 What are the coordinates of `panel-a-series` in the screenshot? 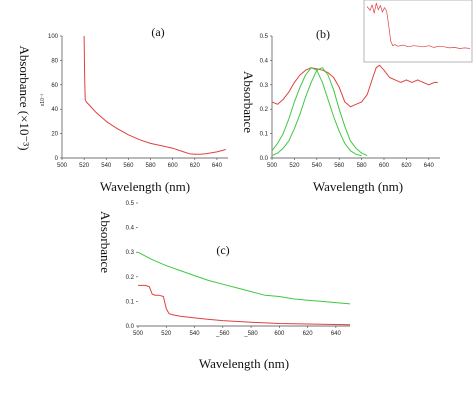 It's located at (154, 95).